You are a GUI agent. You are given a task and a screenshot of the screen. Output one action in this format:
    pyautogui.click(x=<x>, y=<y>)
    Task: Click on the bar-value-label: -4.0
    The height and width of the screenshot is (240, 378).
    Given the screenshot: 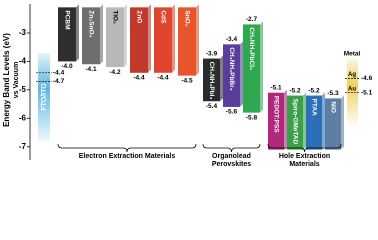 What is the action you would take?
    pyautogui.click(x=67, y=66)
    